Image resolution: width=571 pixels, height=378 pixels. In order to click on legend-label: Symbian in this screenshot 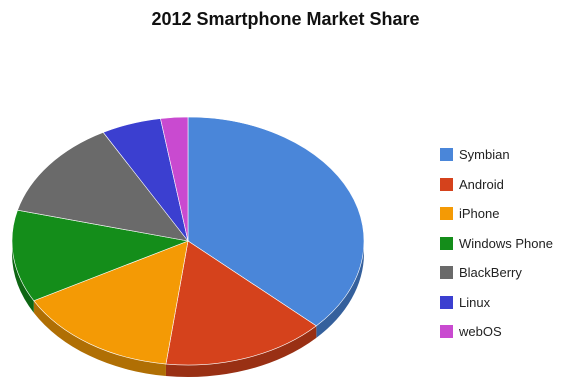, I will do `click(484, 155)`.